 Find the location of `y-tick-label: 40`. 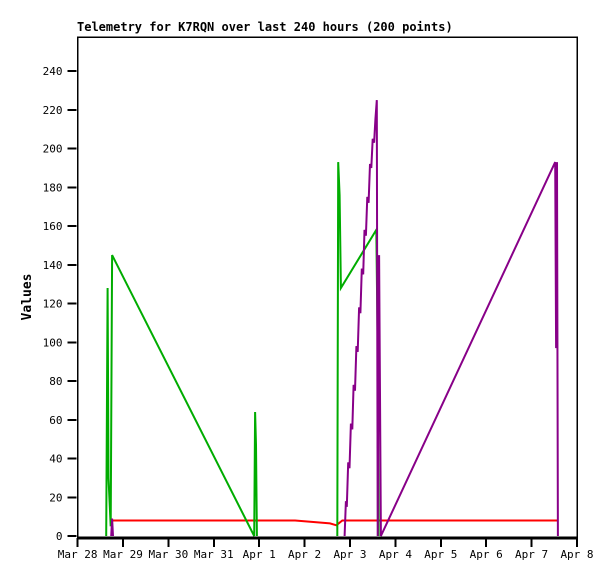

y-tick-label: 40 is located at coordinates (55, 459).